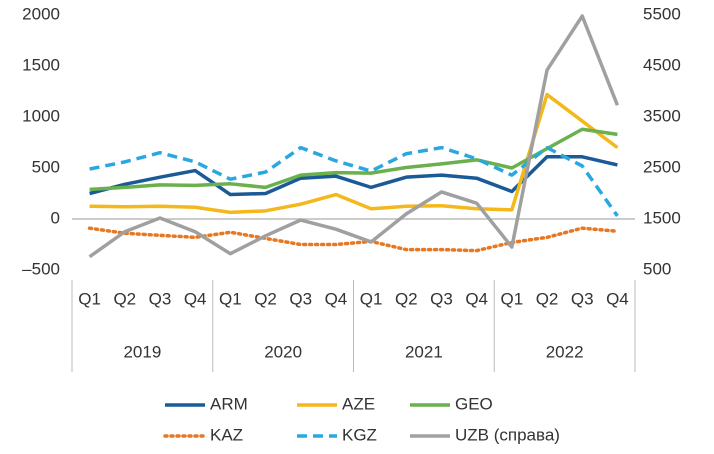 This screenshot has height=454, width=714. What do you see at coordinates (283, 351) in the screenshot?
I see `year-label: 2020` at bounding box center [283, 351].